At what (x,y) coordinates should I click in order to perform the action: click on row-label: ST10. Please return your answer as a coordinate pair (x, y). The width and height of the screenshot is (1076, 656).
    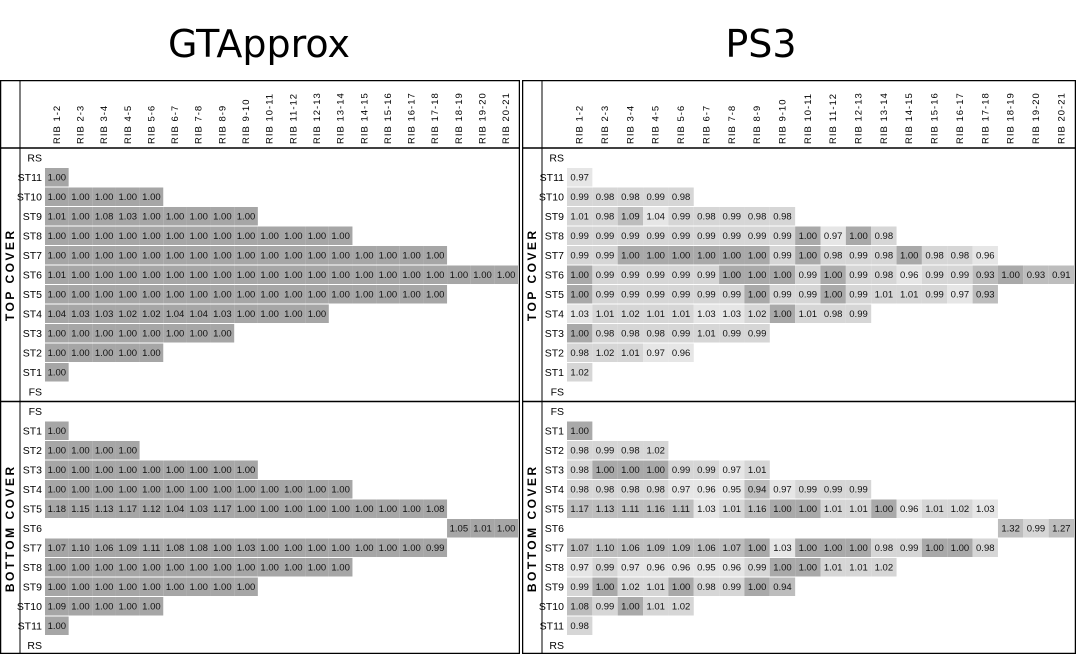
    Looking at the image, I should click on (551, 607).